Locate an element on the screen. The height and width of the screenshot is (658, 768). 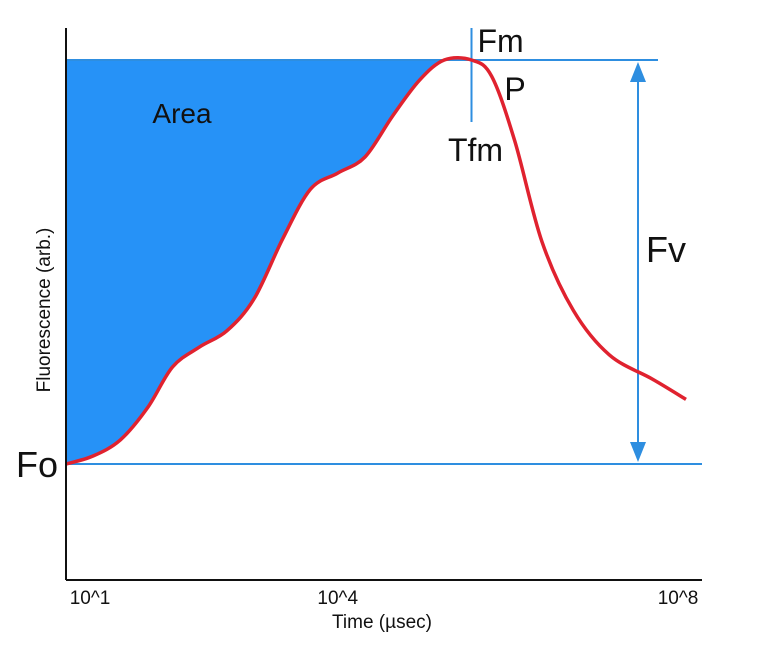
fv-arrowhead-bottom is located at coordinates (638, 452).